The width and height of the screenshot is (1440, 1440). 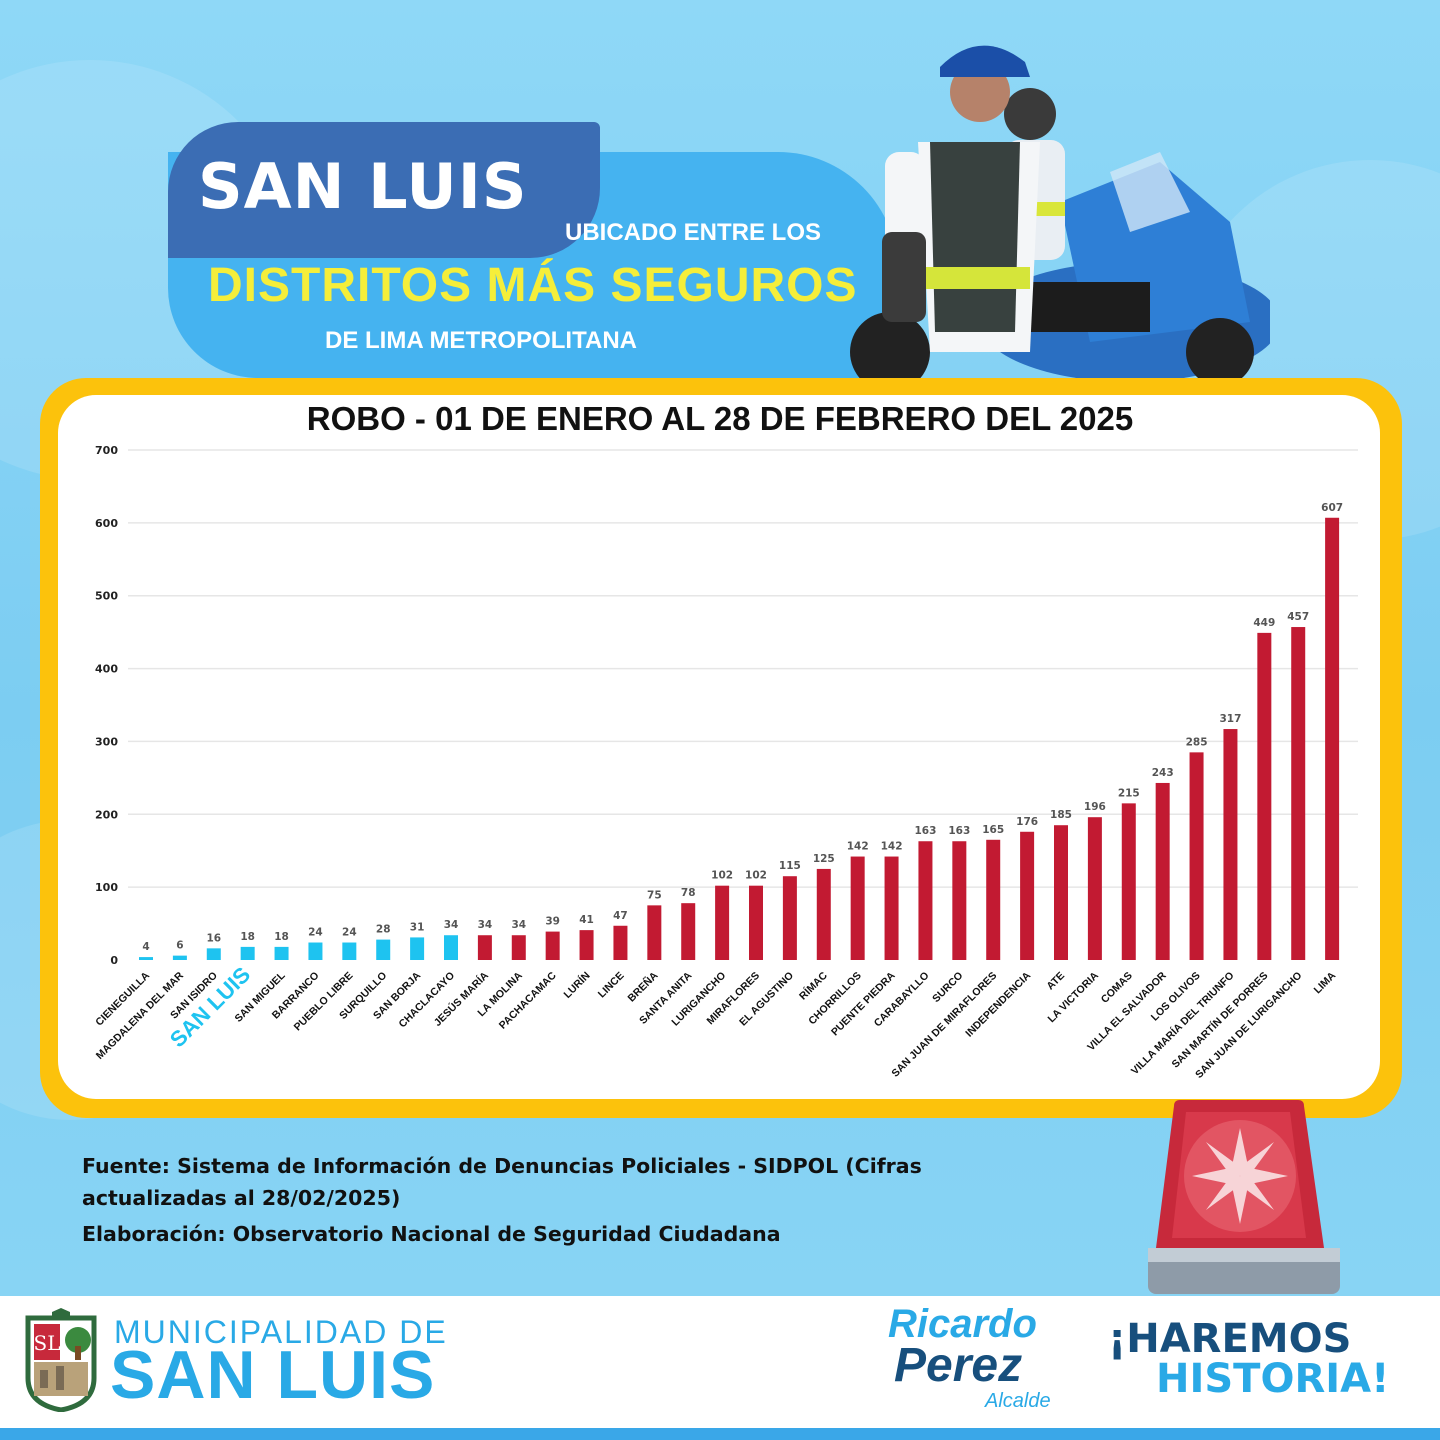 What do you see at coordinates (1325, 982) in the screenshot?
I see `x-tick-label: LIMA` at bounding box center [1325, 982].